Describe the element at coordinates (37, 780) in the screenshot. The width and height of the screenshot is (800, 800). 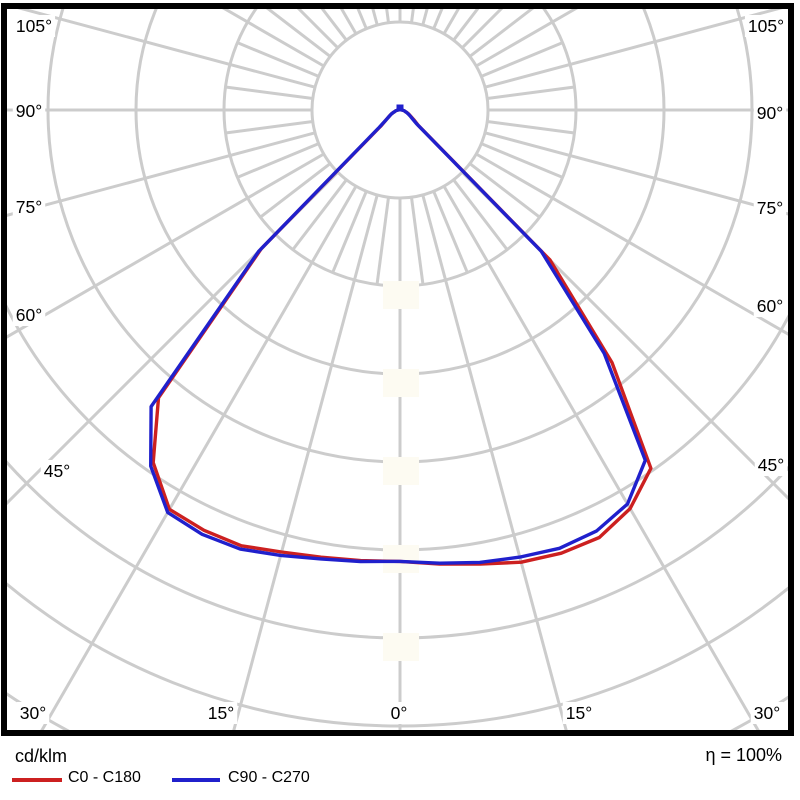
I see `legend-swatch-c0-c180` at that location.